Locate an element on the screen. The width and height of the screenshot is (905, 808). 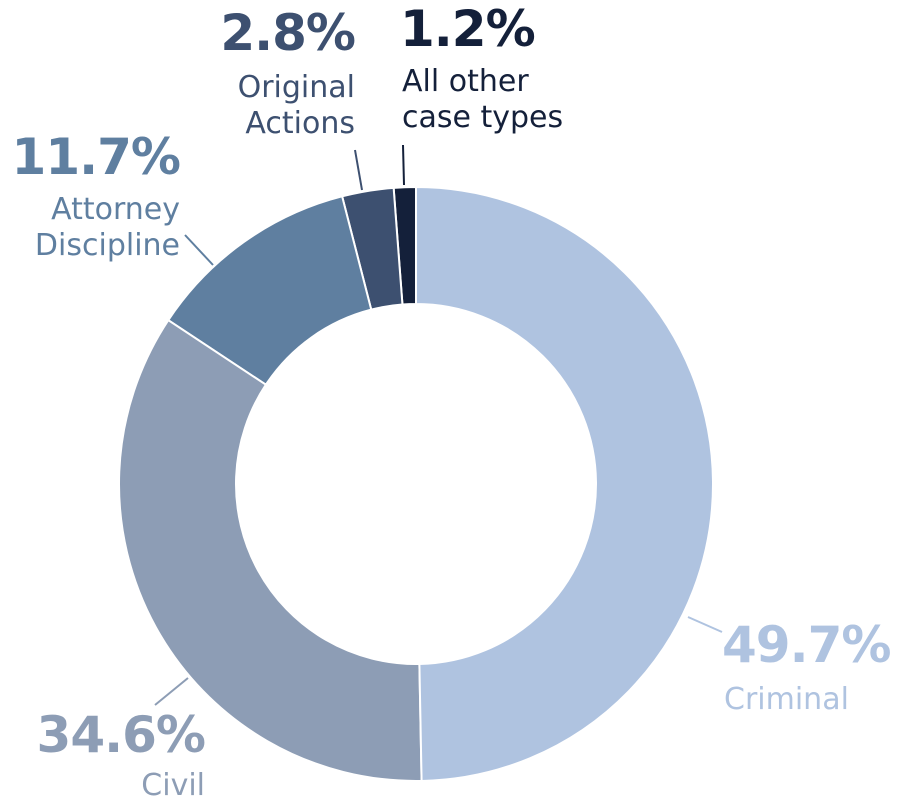
value-label: 1.2% is located at coordinates (468, 29).